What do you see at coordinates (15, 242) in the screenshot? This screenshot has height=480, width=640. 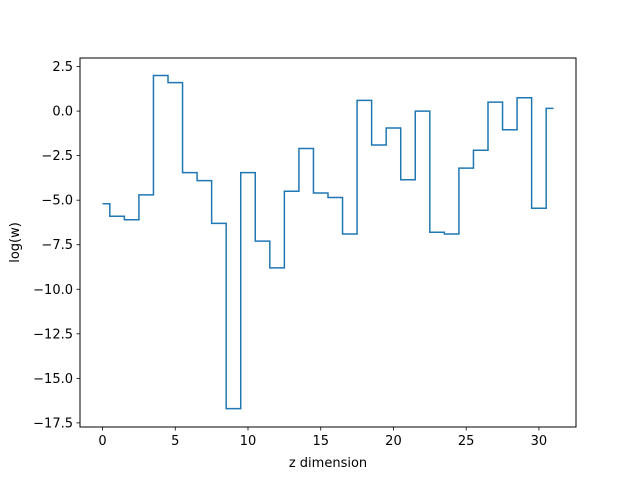 I see `y-axis-label: log(w)` at bounding box center [15, 242].